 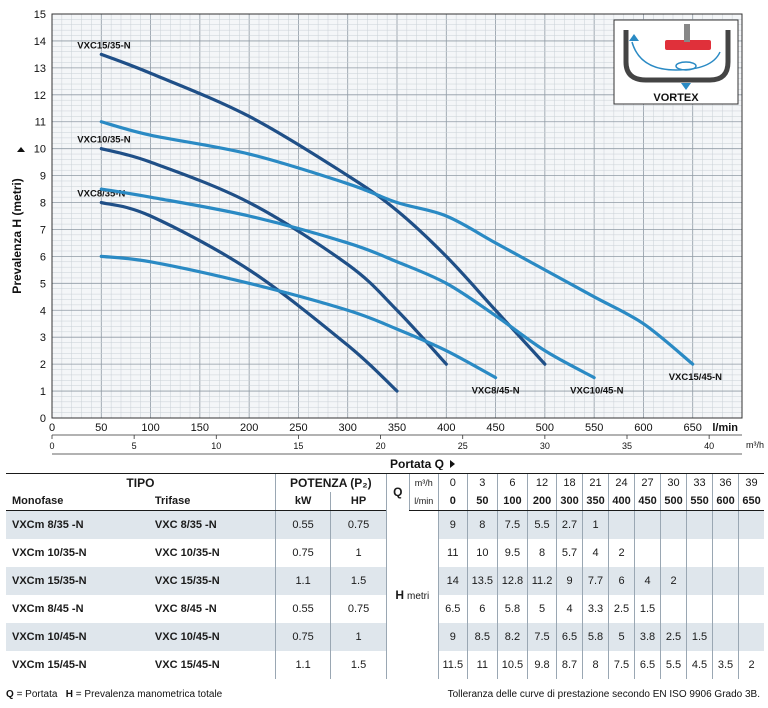 What do you see at coordinates (43, 365) in the screenshot?
I see `y-tick-label: 2` at bounding box center [43, 365].